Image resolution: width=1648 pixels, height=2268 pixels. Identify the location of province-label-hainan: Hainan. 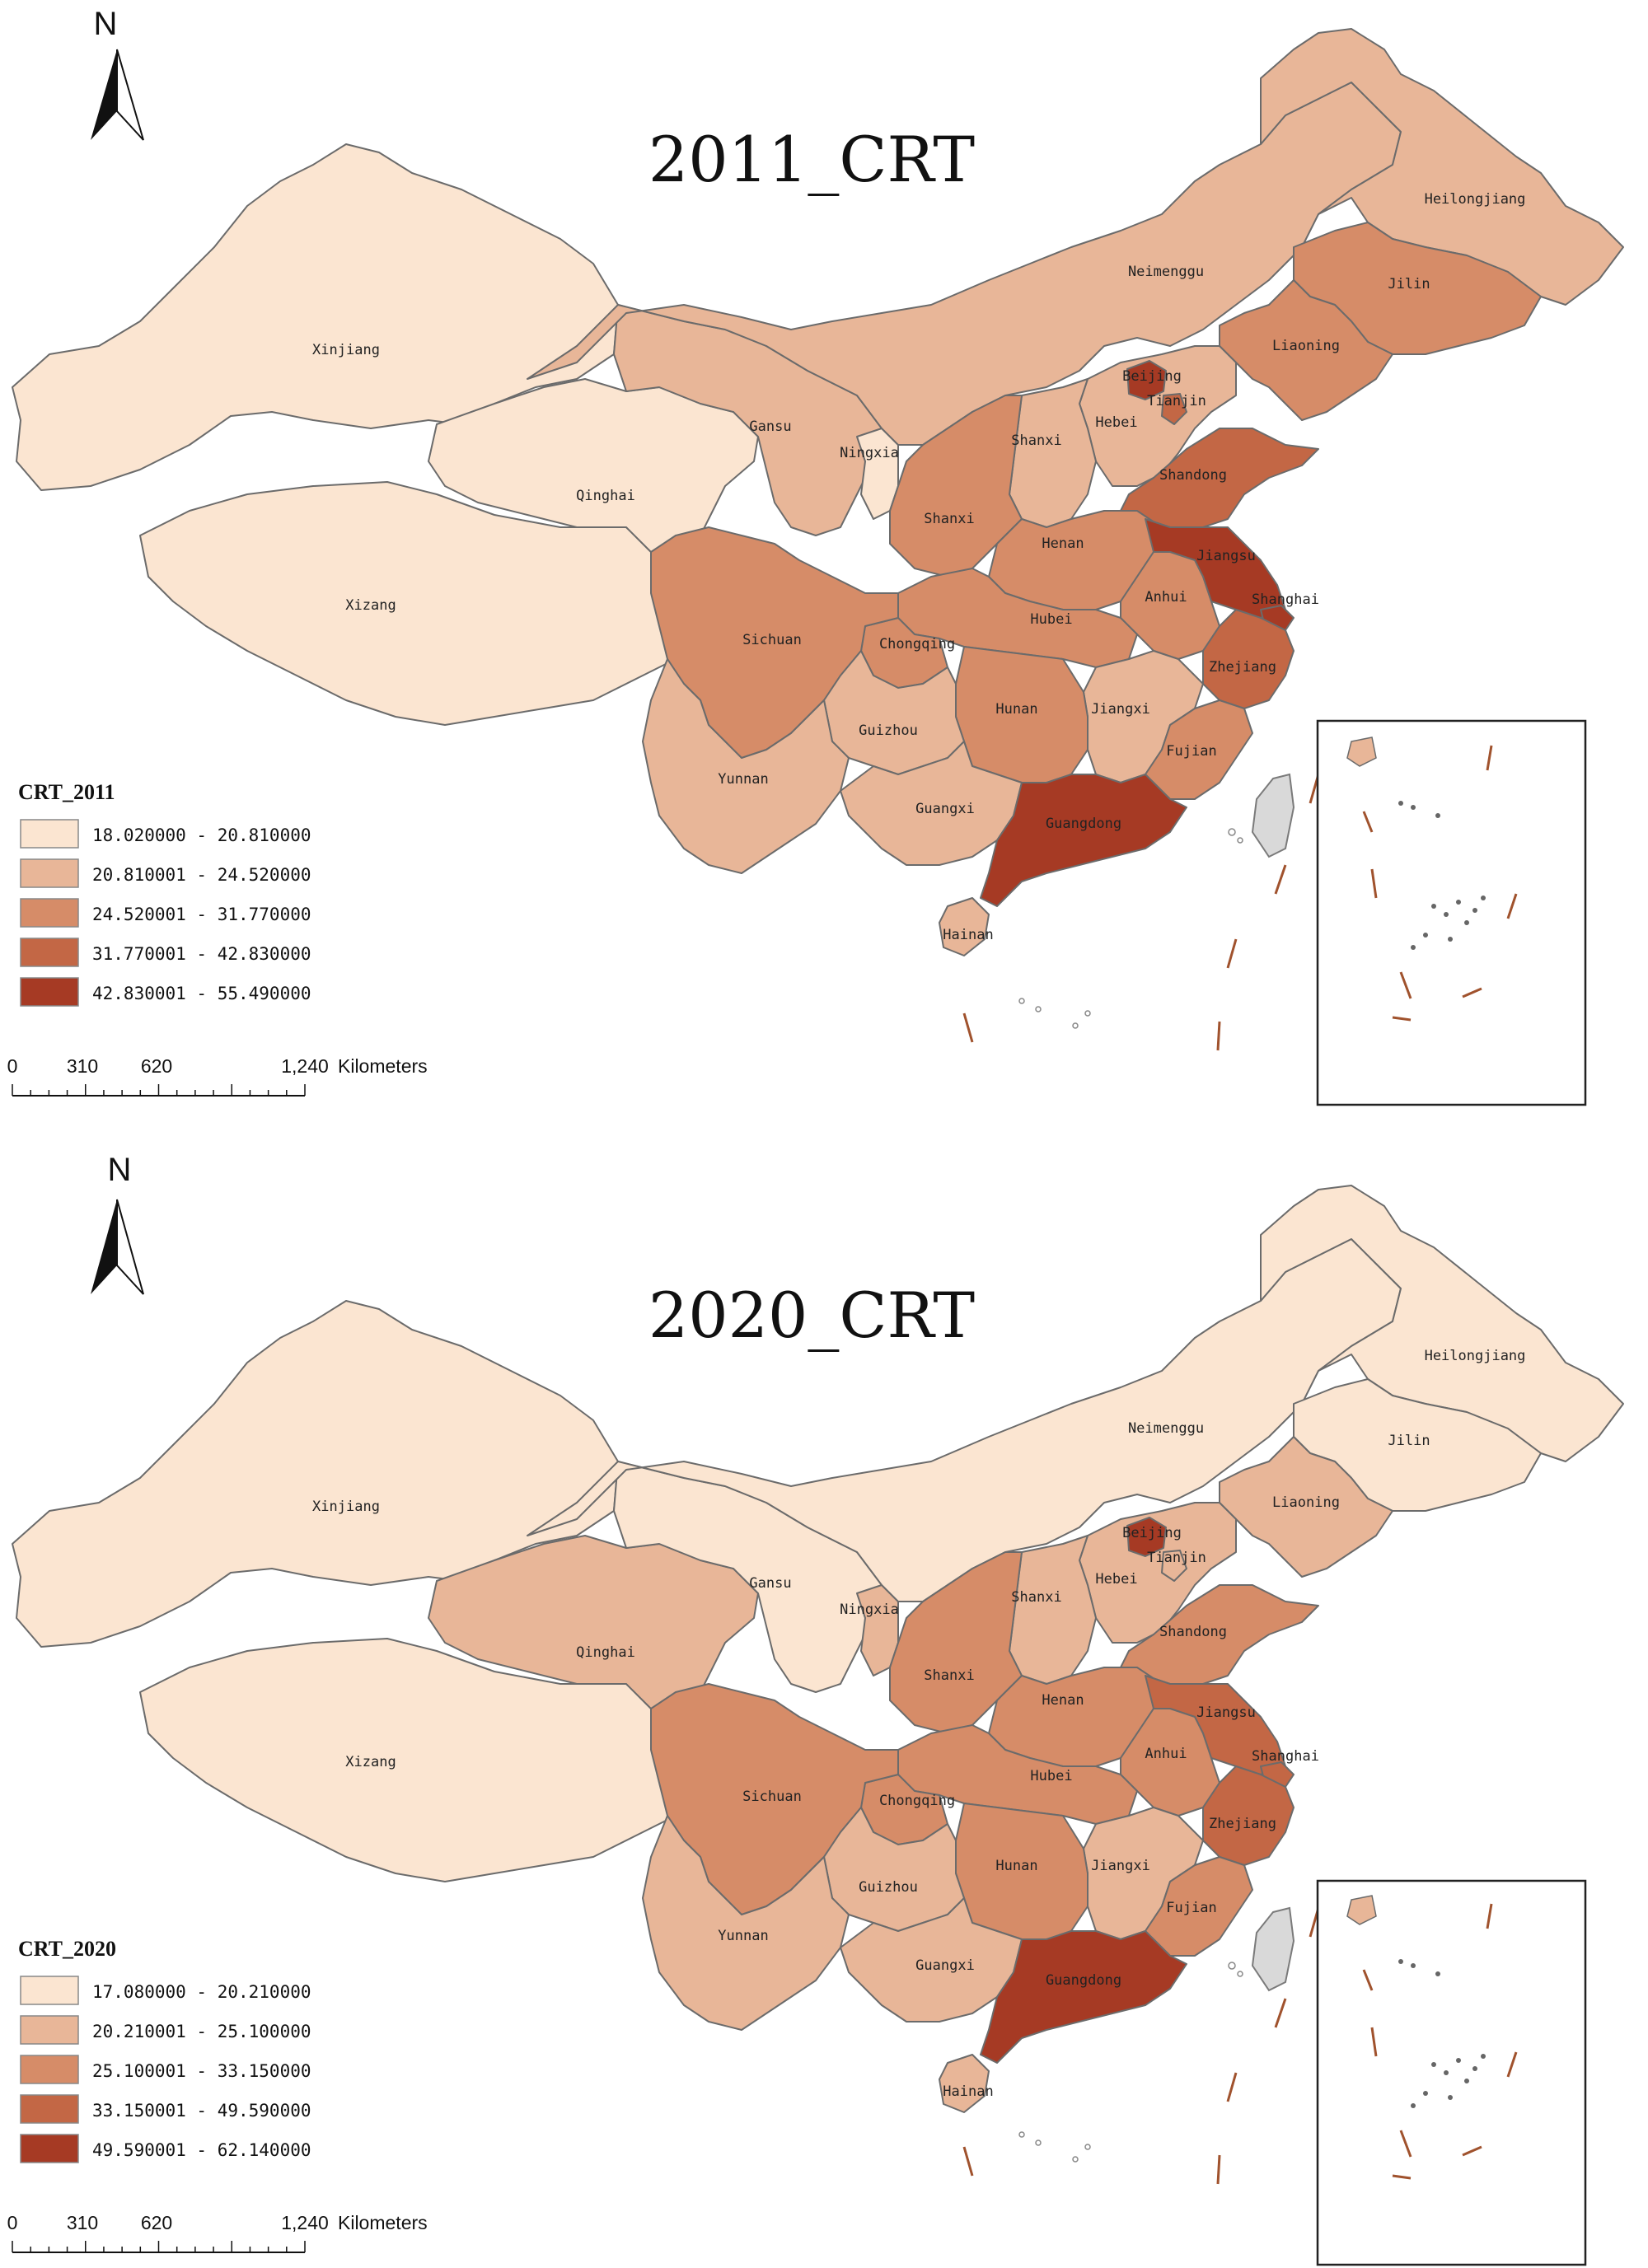
(968, 935).